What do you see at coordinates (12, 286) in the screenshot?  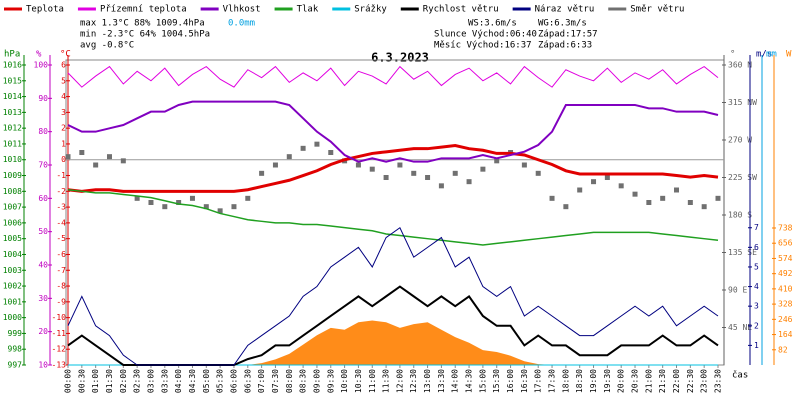 I see `tick-label: 1002` at bounding box center [12, 286].